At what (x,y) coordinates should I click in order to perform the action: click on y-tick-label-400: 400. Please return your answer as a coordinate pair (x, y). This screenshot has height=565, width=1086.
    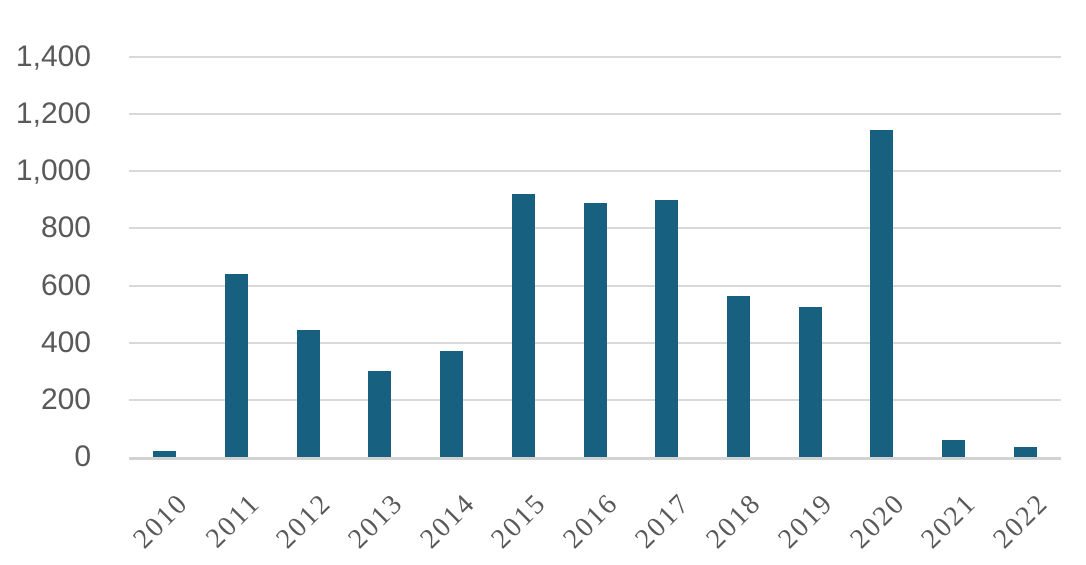
    Looking at the image, I should click on (65, 342).